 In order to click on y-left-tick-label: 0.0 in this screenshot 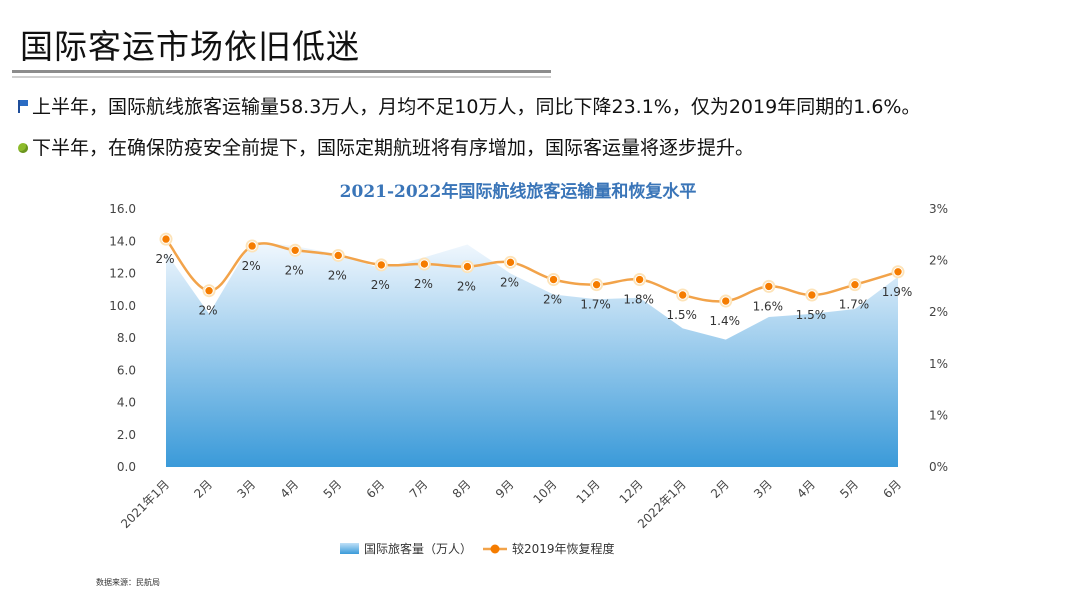, I will do `click(126, 467)`.